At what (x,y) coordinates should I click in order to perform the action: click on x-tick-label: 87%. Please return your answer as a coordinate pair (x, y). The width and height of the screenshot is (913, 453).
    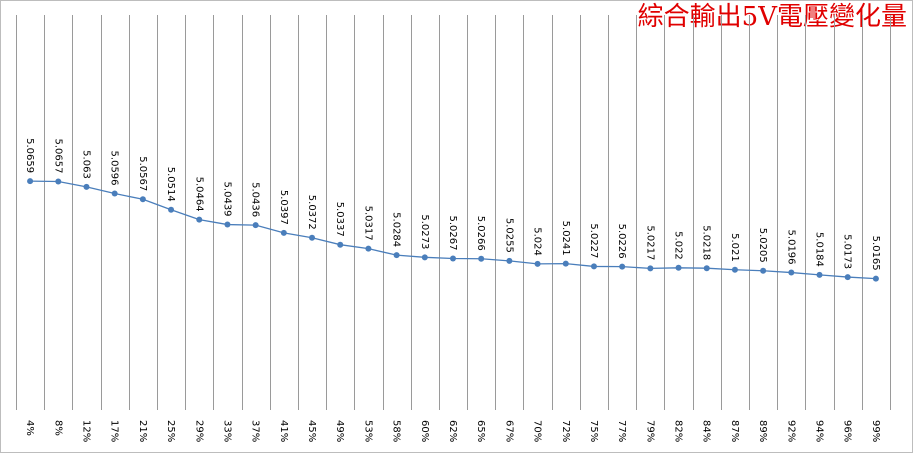
    Looking at the image, I should click on (734, 431).